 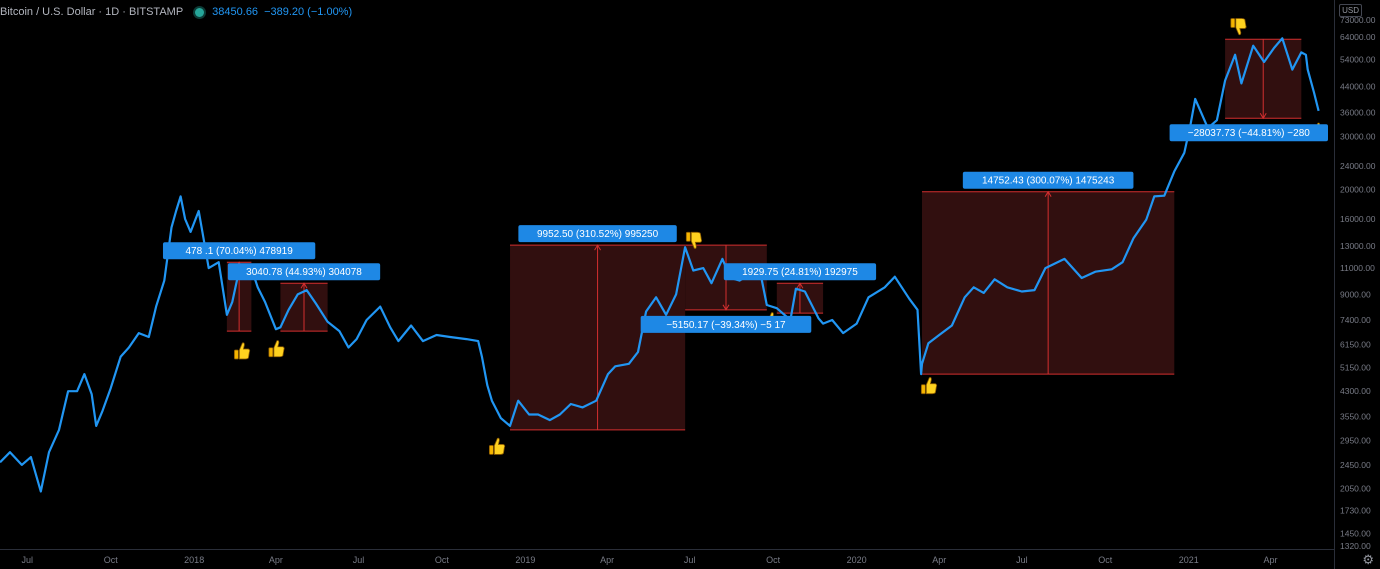 I want to click on range-label-text: 3040.78 (44.93%) 304078, so click(x=304, y=272).